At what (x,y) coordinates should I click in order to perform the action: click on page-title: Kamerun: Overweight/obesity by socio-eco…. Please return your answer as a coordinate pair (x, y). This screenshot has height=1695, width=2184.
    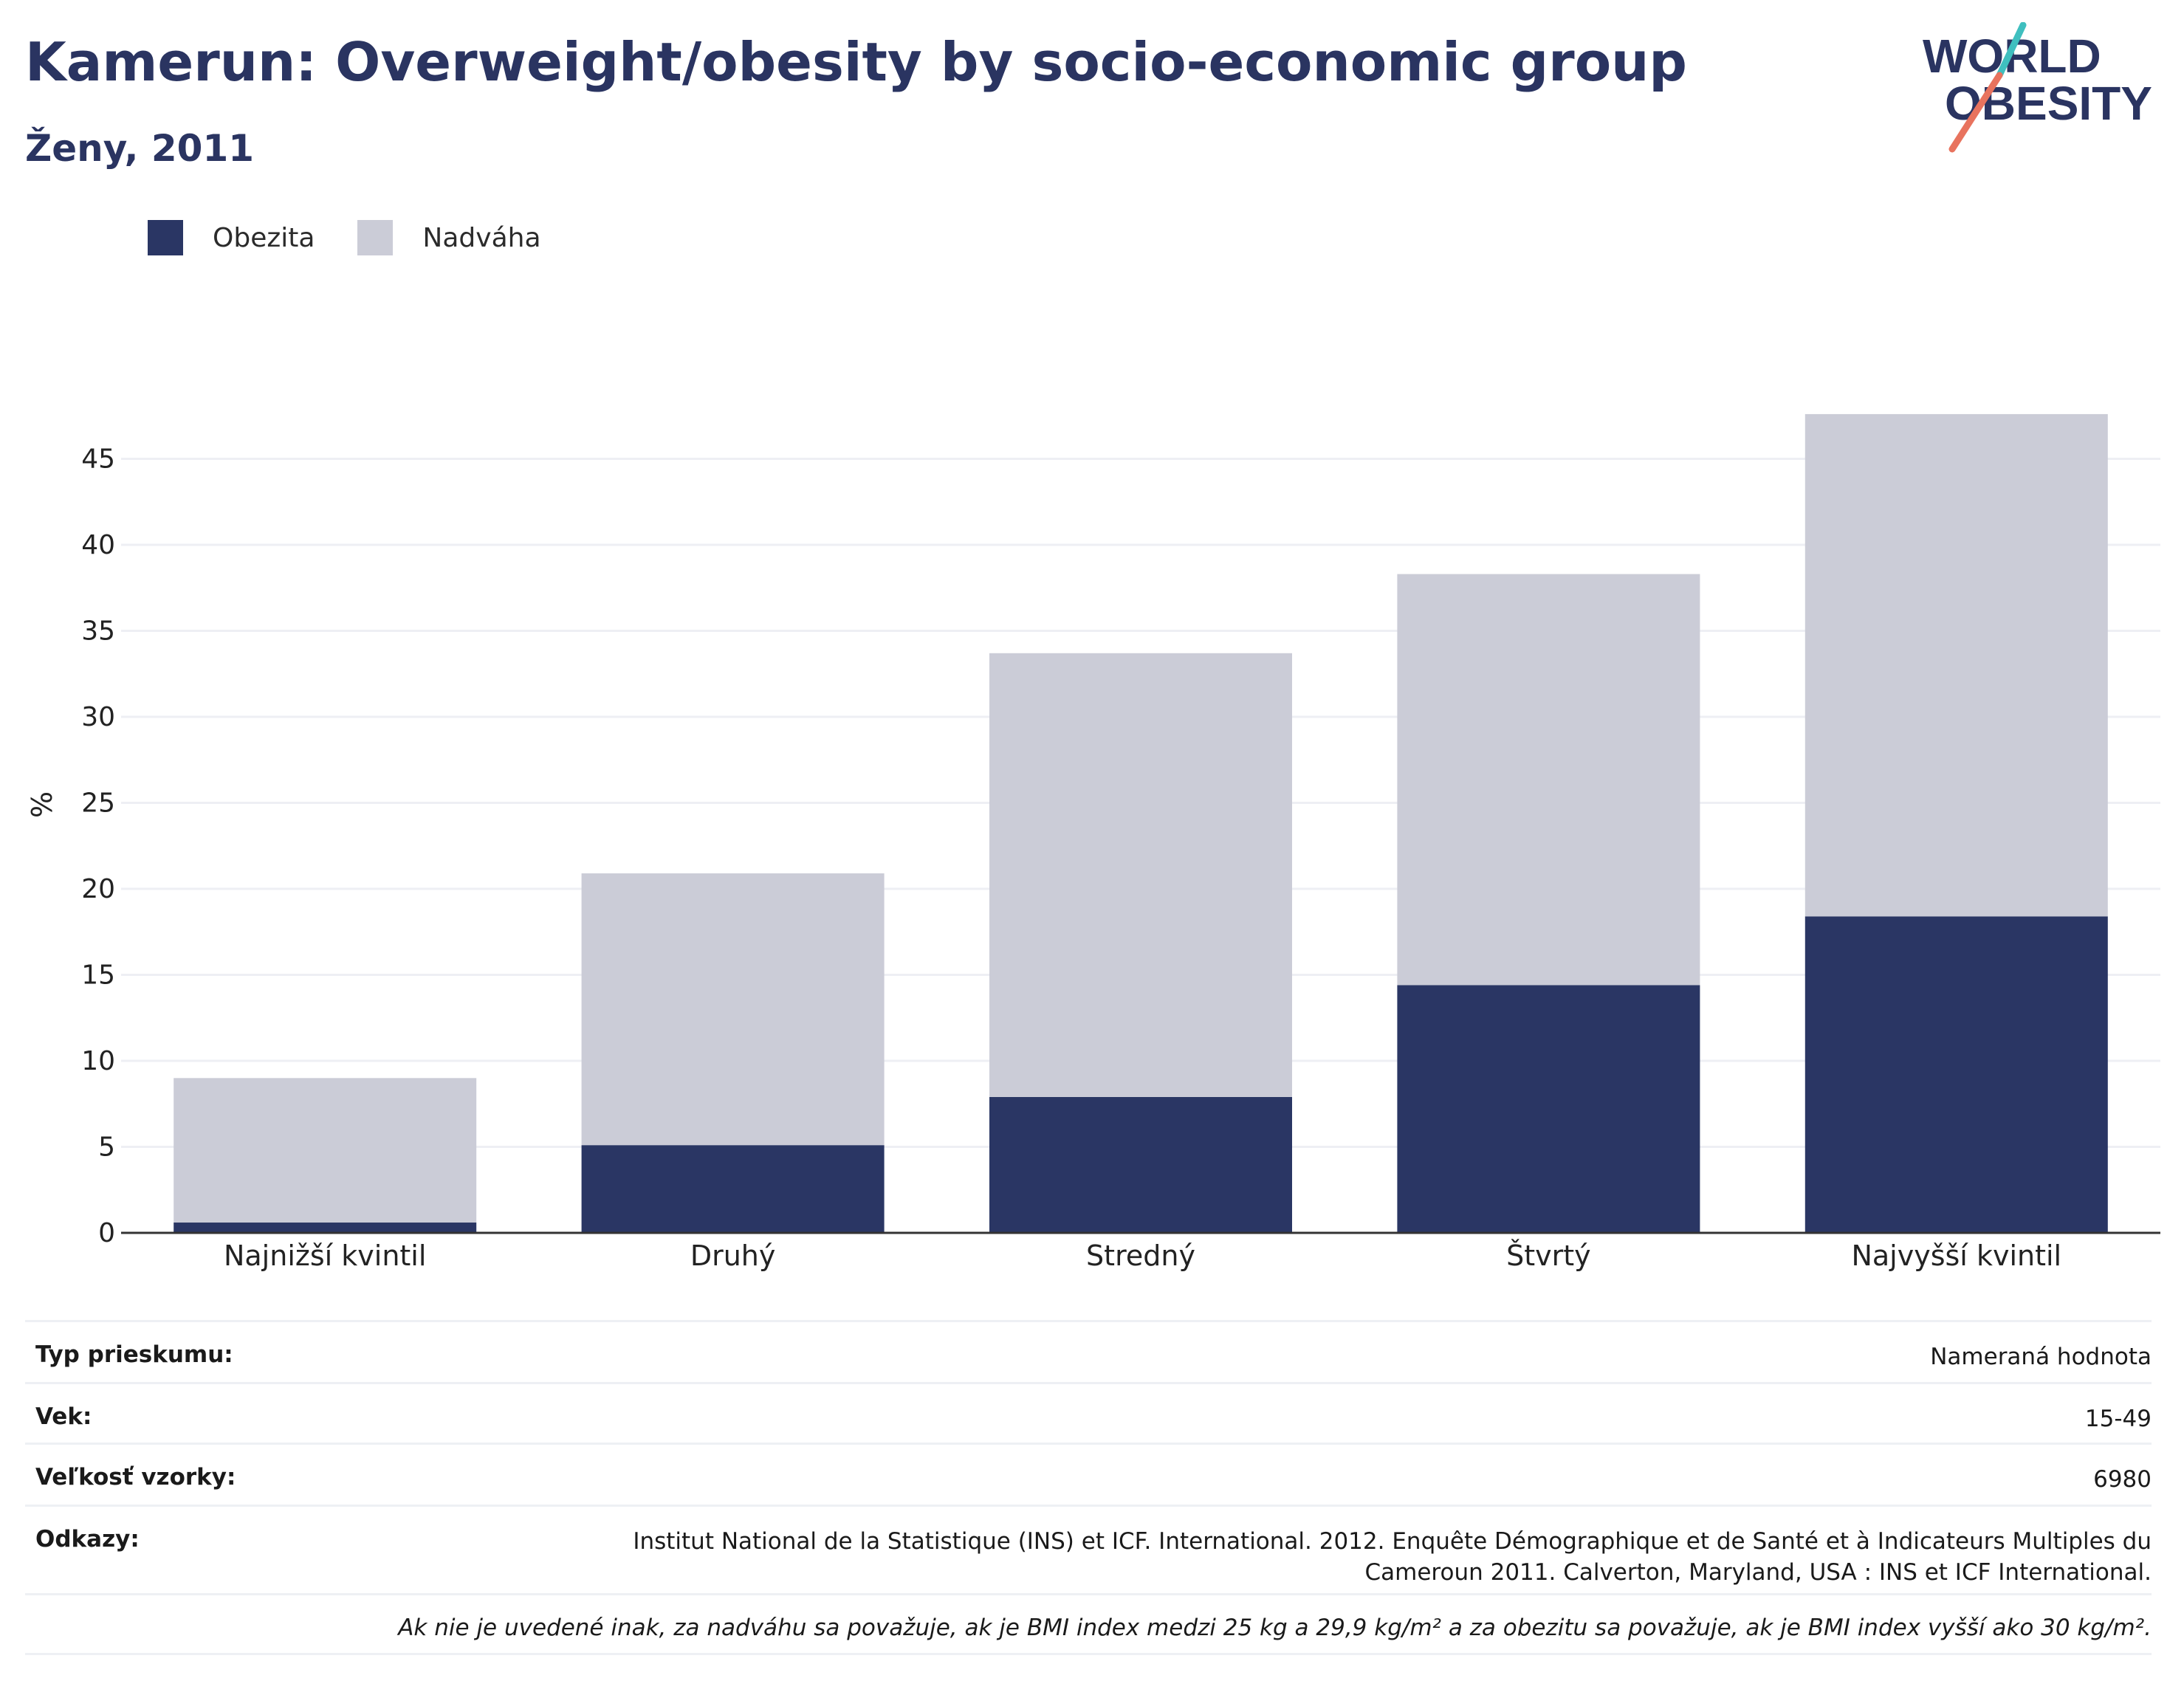
    Looking at the image, I should click on (856, 62).